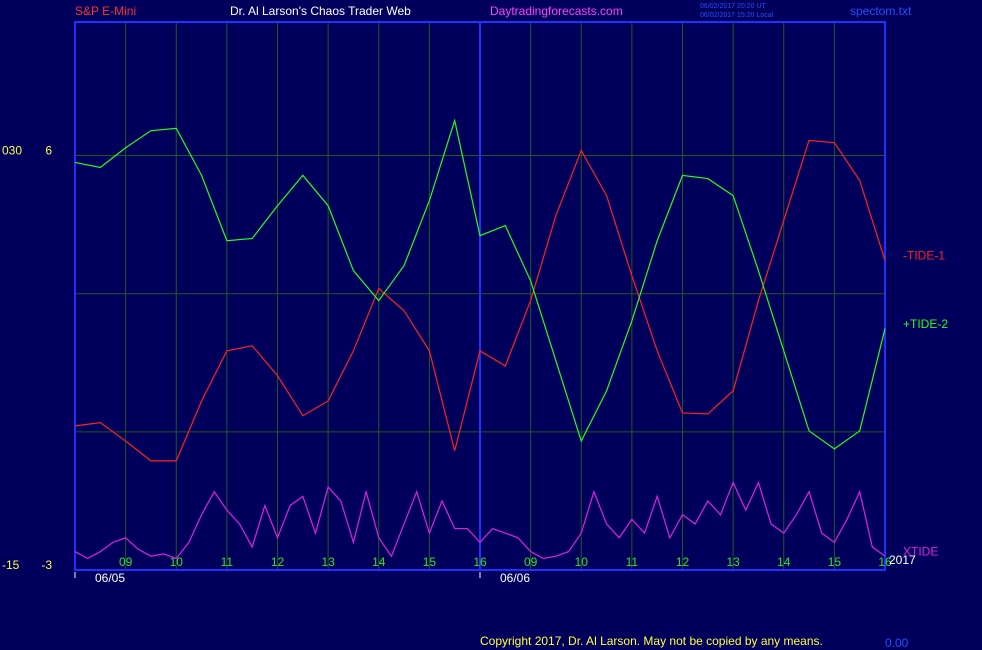  Describe the element at coordinates (12, 151) in the screenshot. I see `y2-tick-label: 030` at that location.